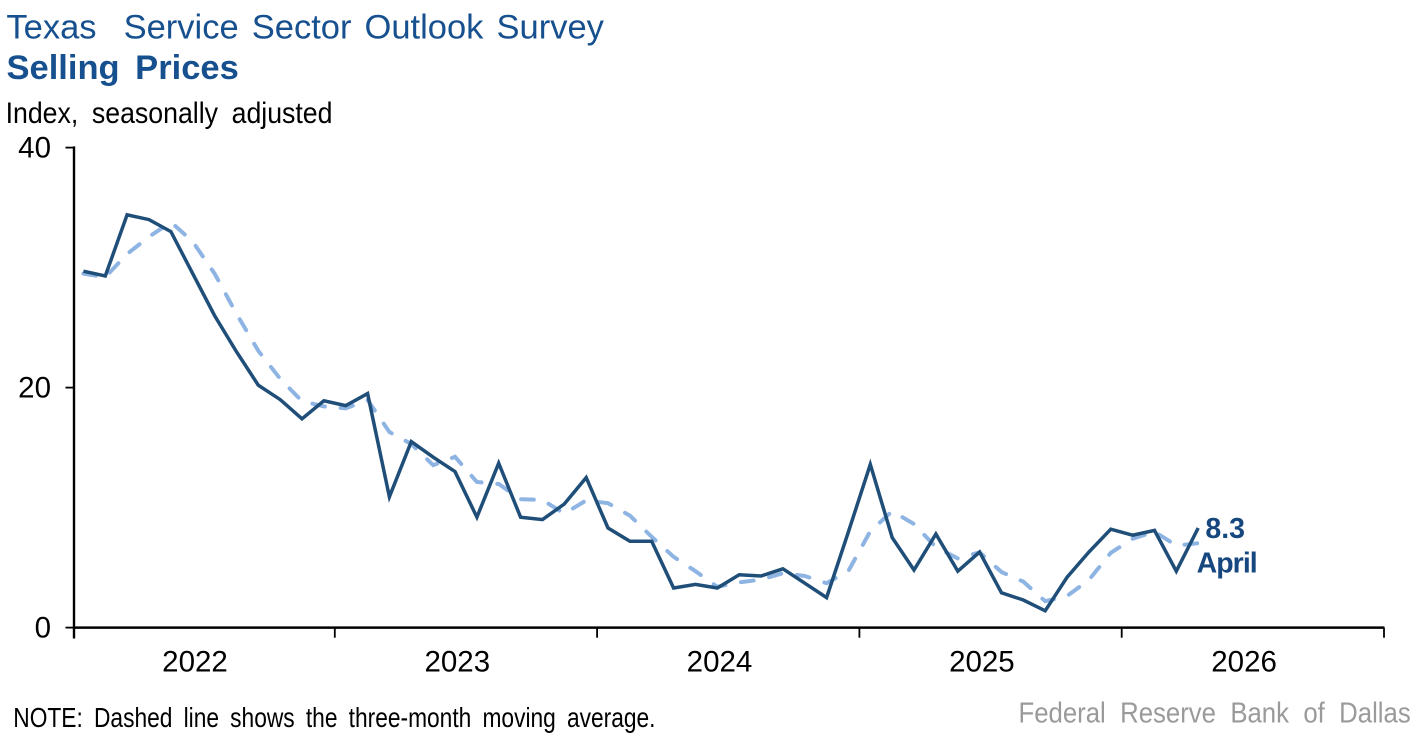 Image resolution: width=1422 pixels, height=743 pixels. Describe the element at coordinates (1225, 529) in the screenshot. I see `svg-text: 8.3` at that location.